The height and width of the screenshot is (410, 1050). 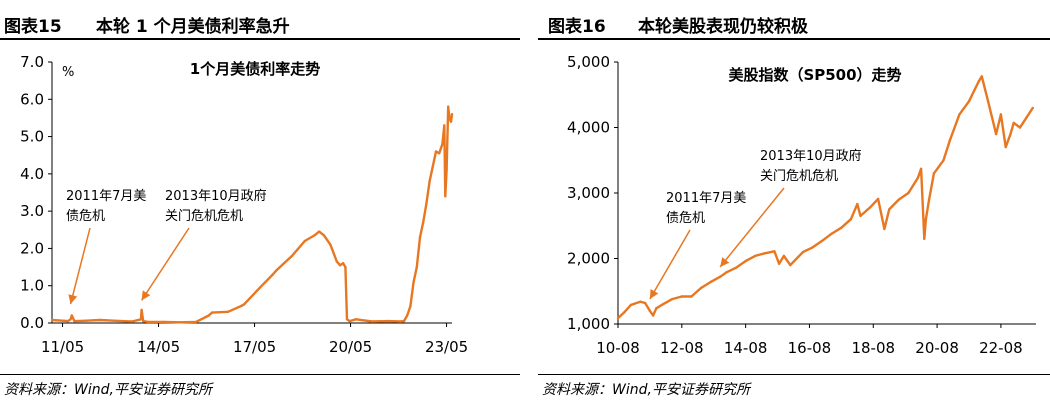 I want to click on x-tick-label: 10-08, so click(x=618, y=348).